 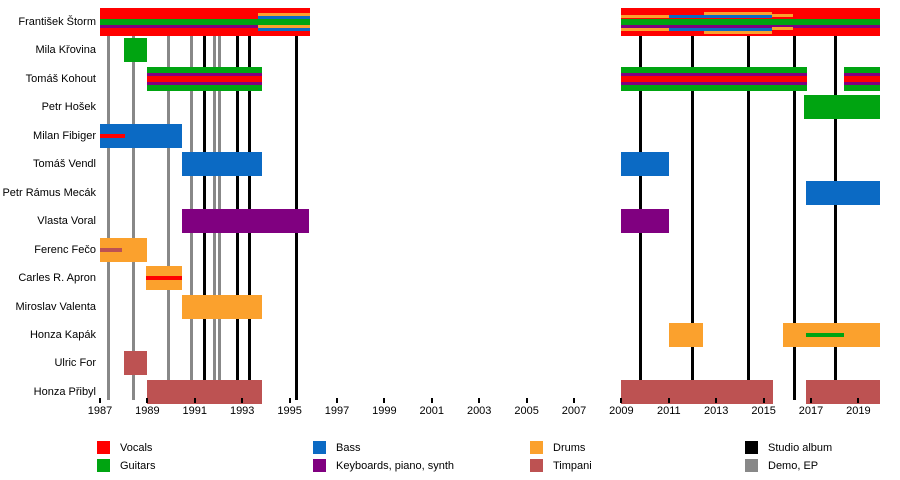 I want to click on member-name-label: Ferenc Fečo, so click(x=65, y=249).